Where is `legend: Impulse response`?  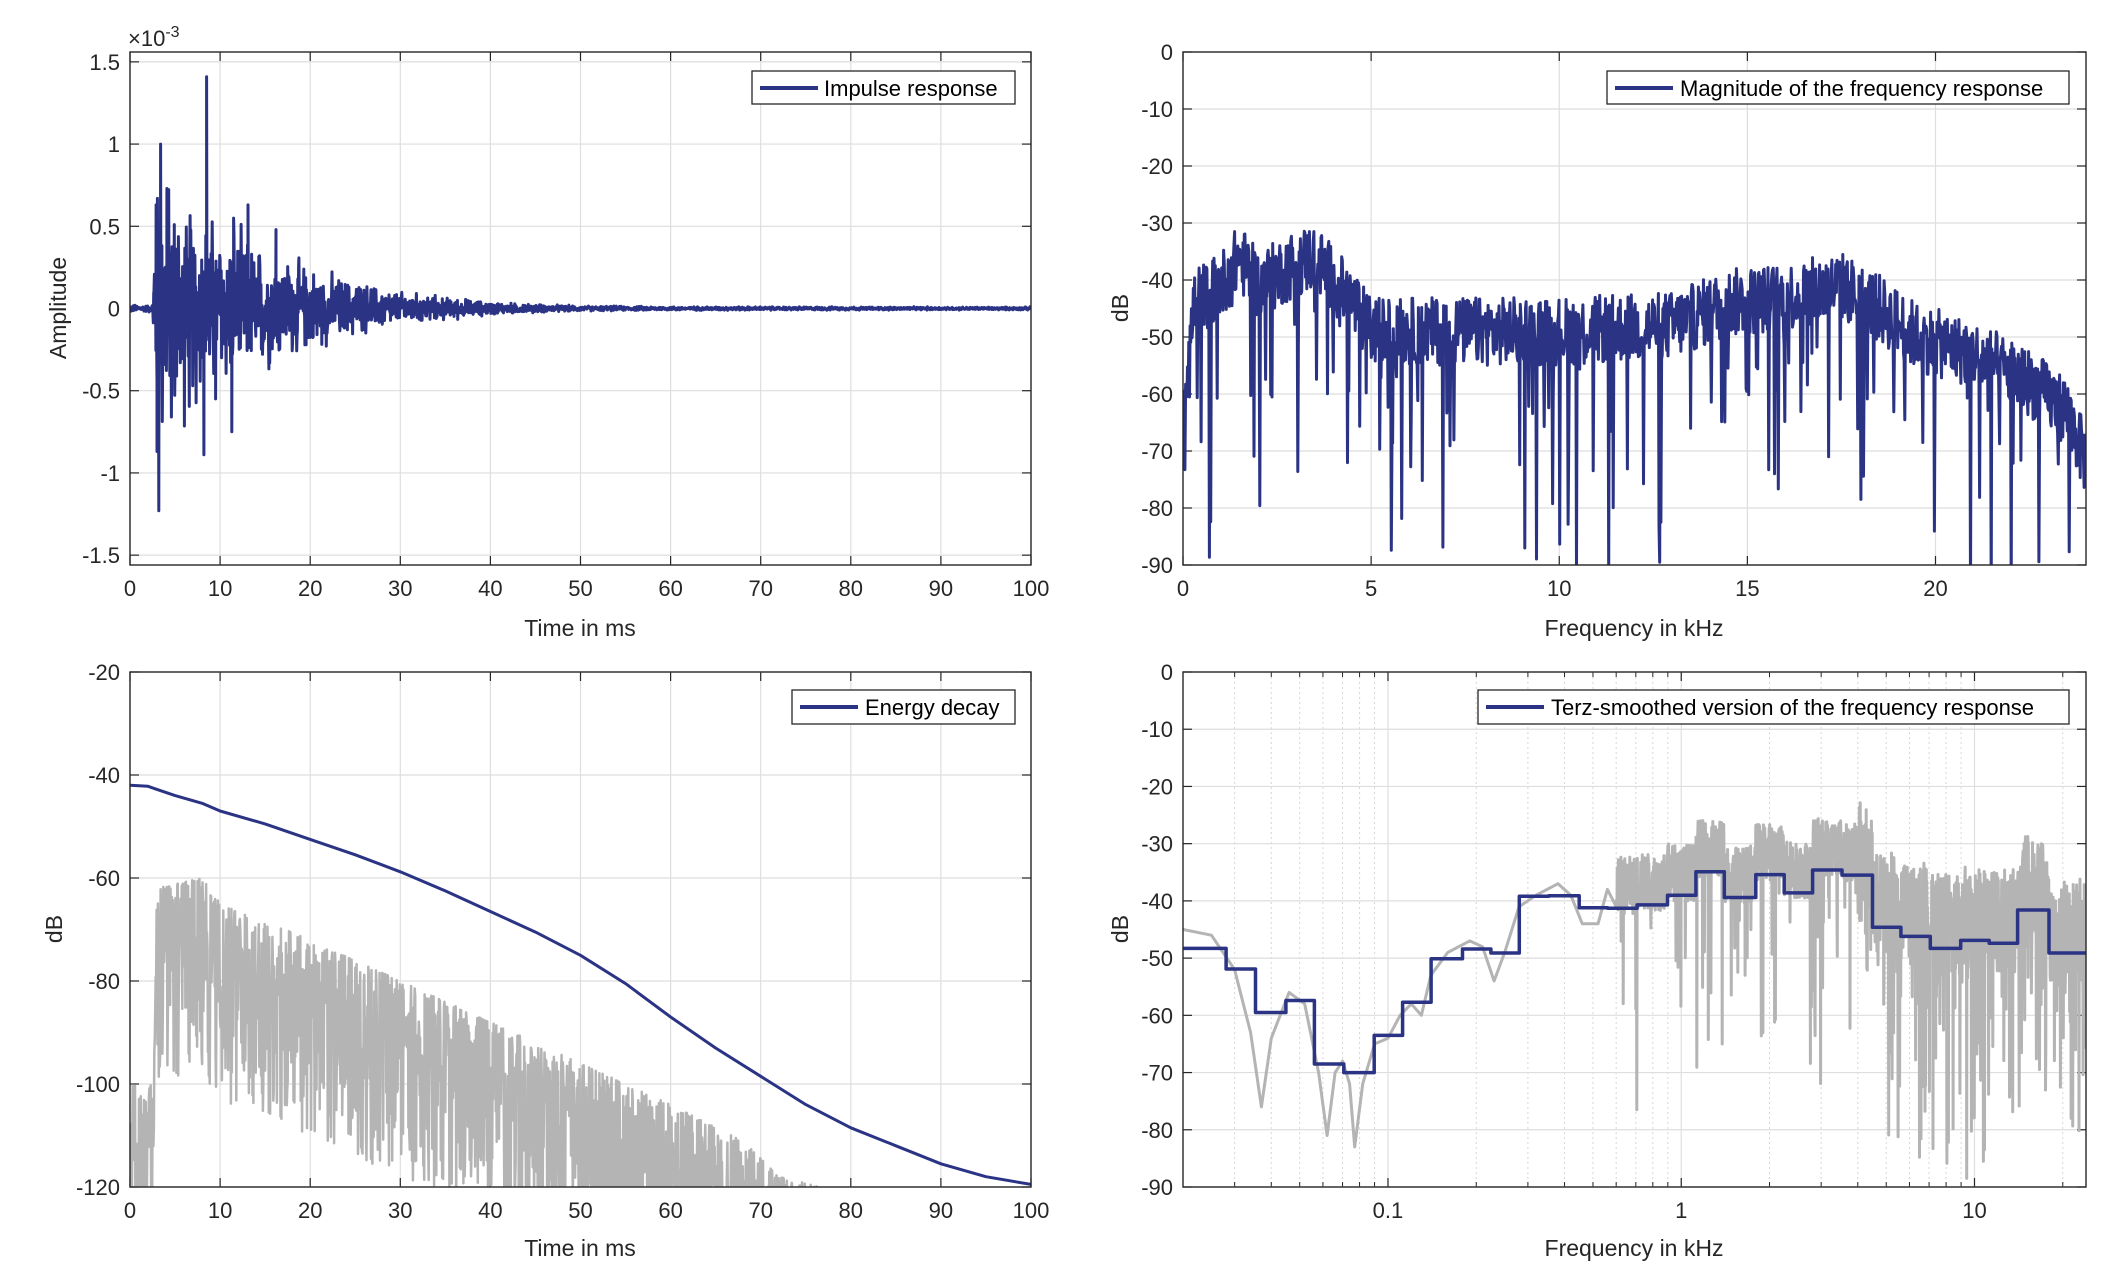 legend: Impulse response is located at coordinates (883, 87).